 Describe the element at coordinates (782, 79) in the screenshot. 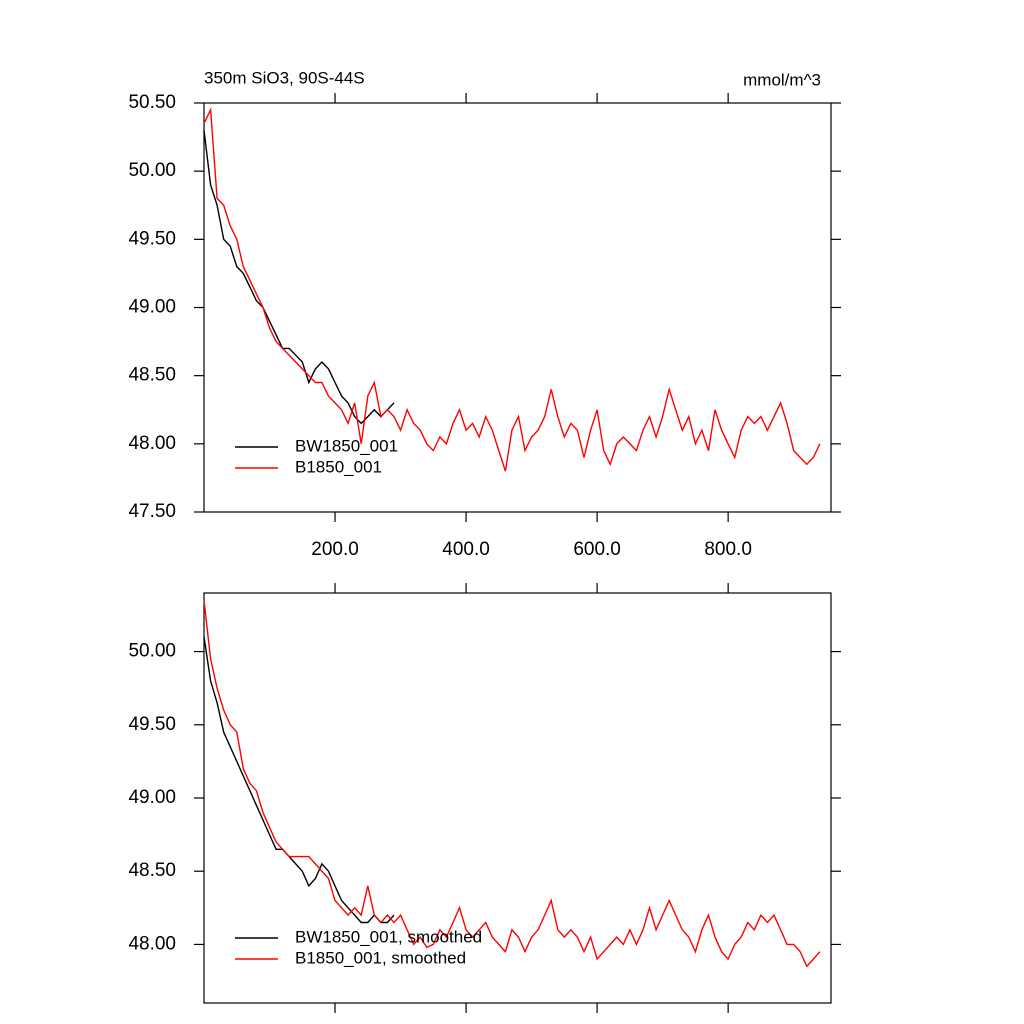

I see `units-label: mmol/m^3` at that location.